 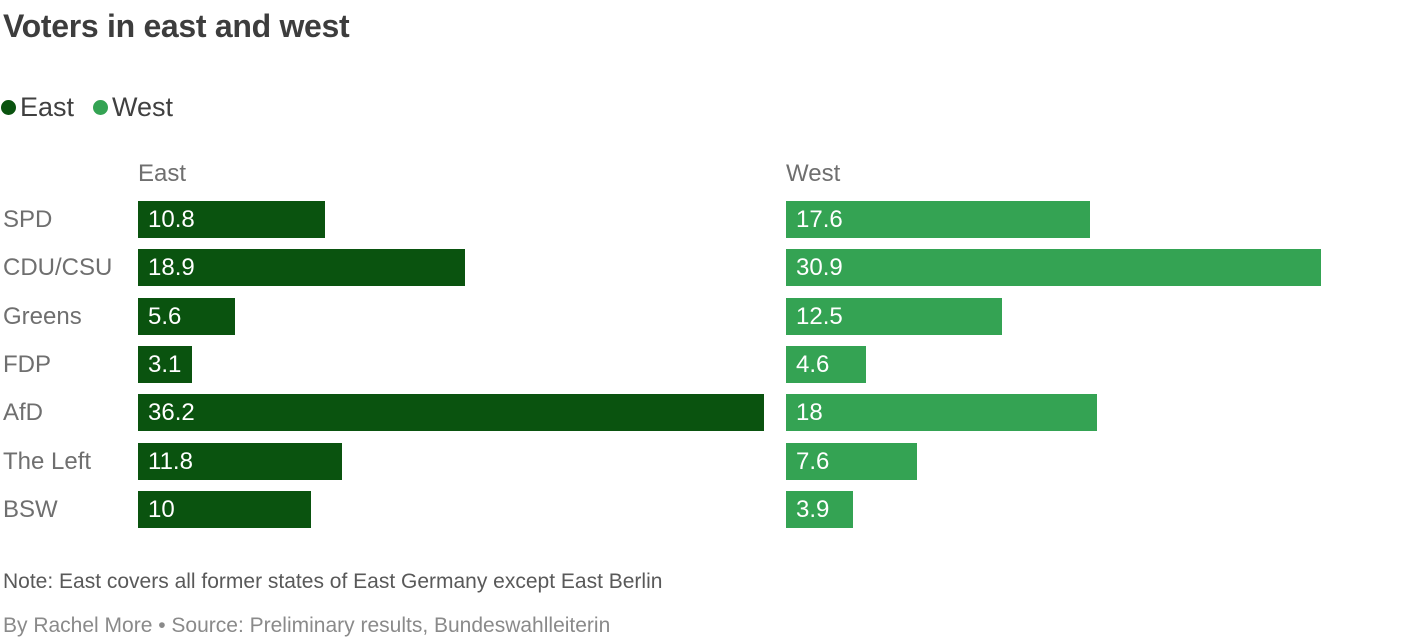 What do you see at coordinates (240, 461) in the screenshot?
I see `bar-east-the-left: 11.8` at bounding box center [240, 461].